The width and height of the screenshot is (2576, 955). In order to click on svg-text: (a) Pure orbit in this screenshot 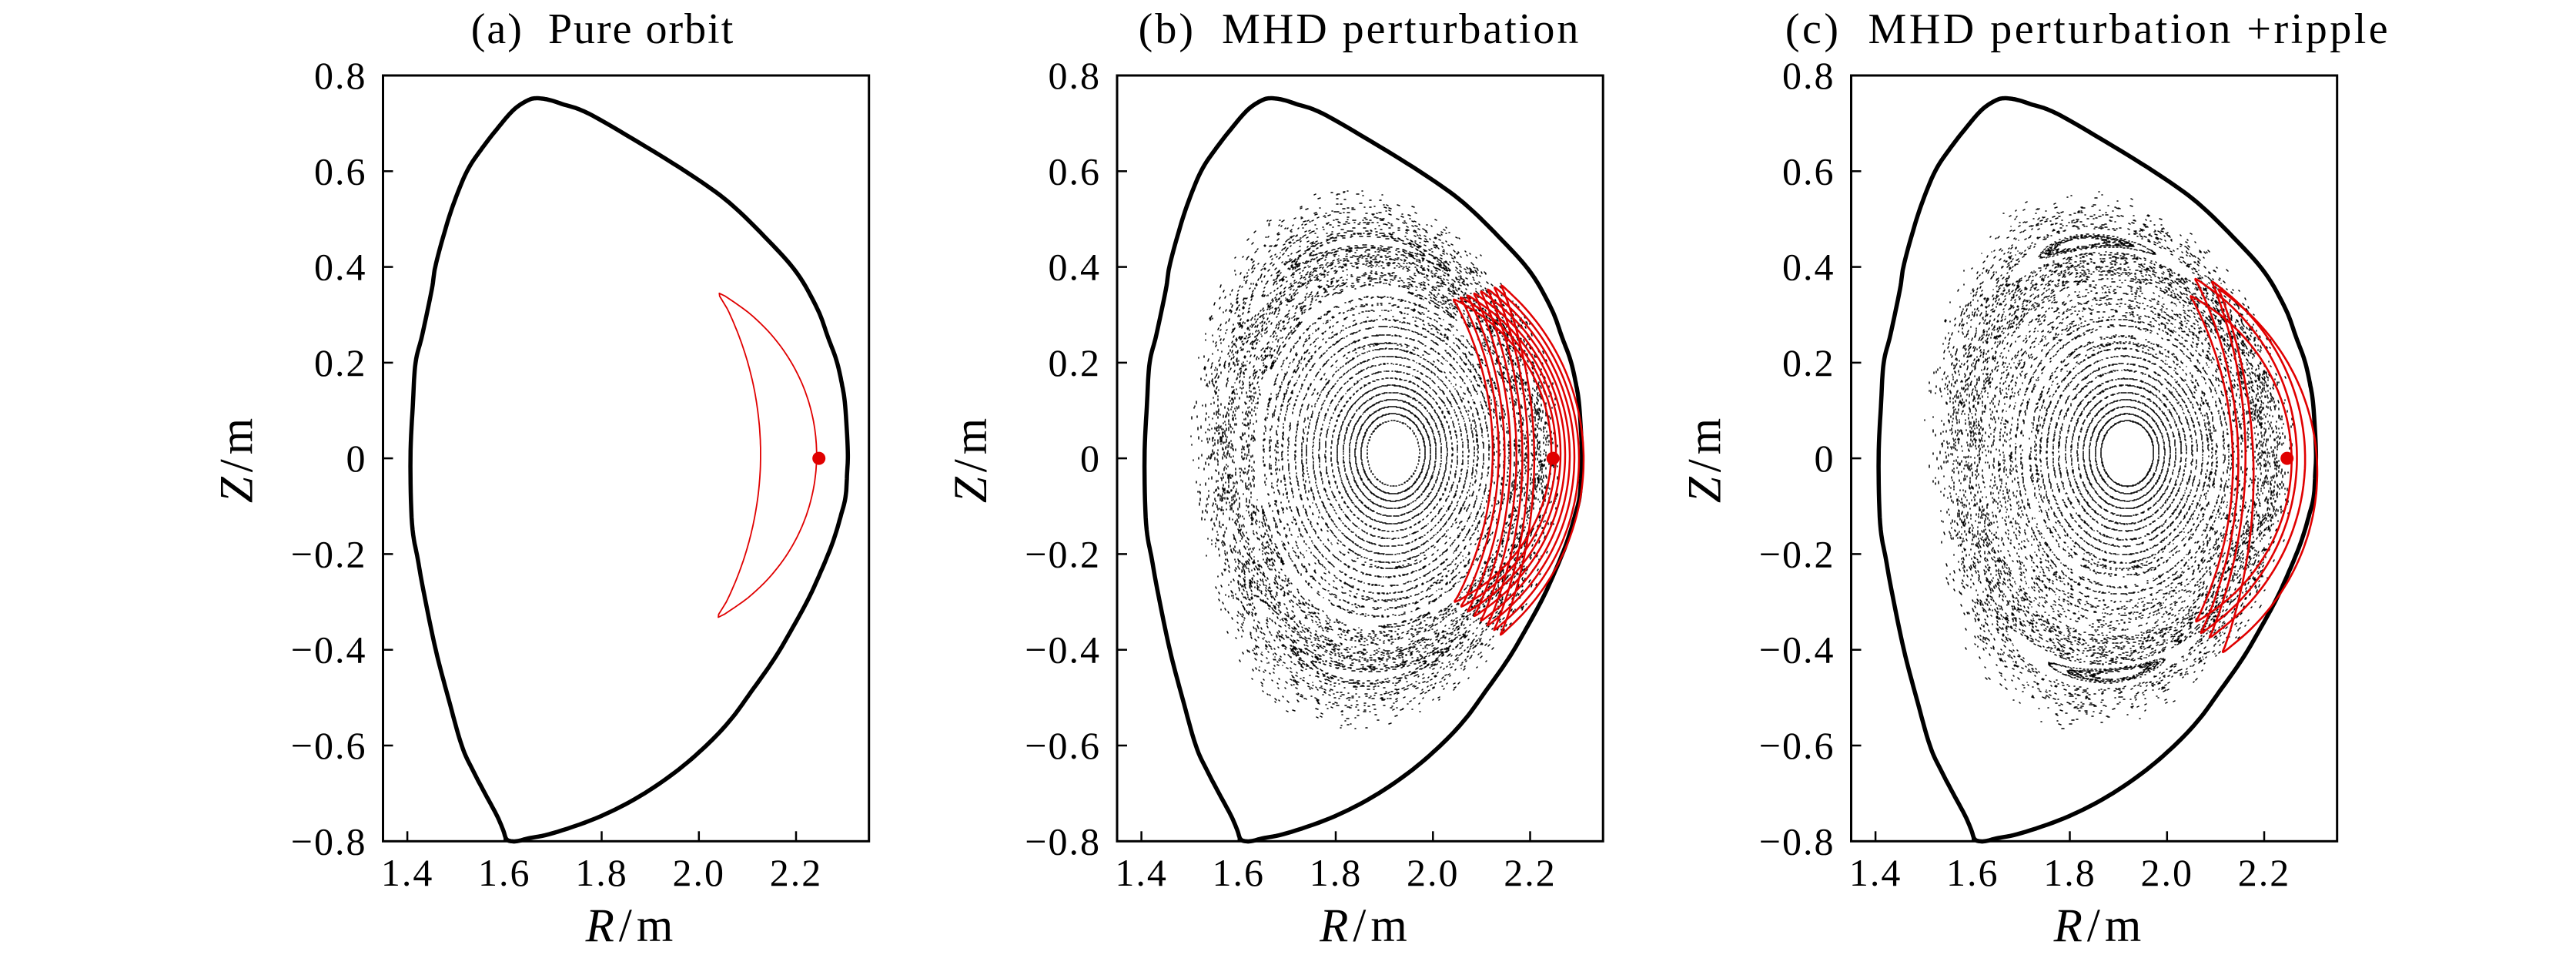, I will do `click(603, 29)`.